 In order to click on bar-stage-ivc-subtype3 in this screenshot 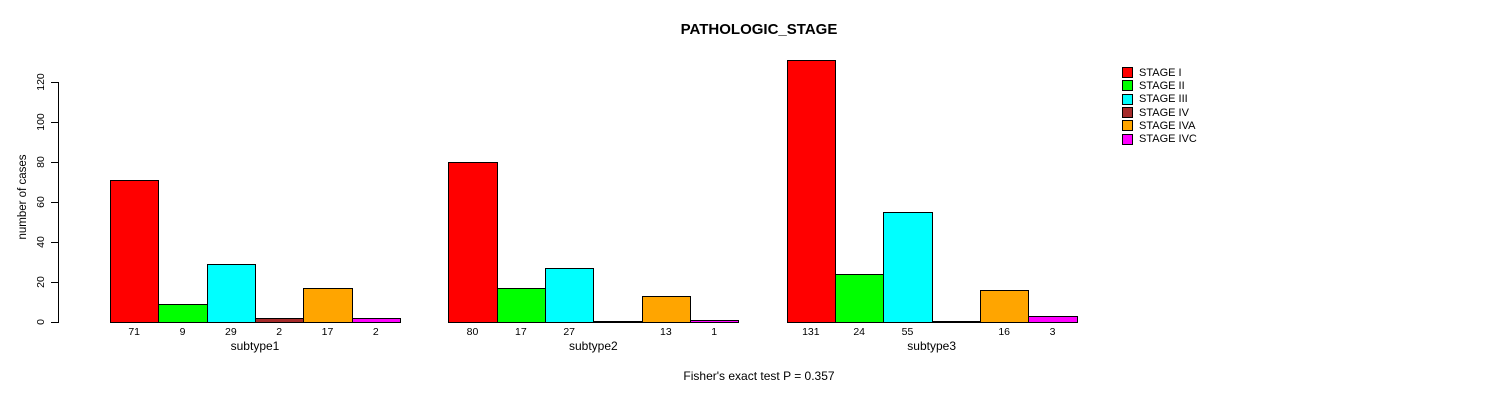, I will do `click(1053, 319)`.